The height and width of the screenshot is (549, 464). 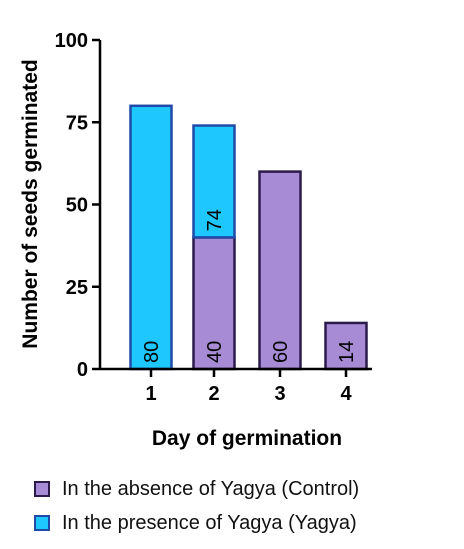 What do you see at coordinates (42, 489) in the screenshot?
I see `legend-swatch-control` at bounding box center [42, 489].